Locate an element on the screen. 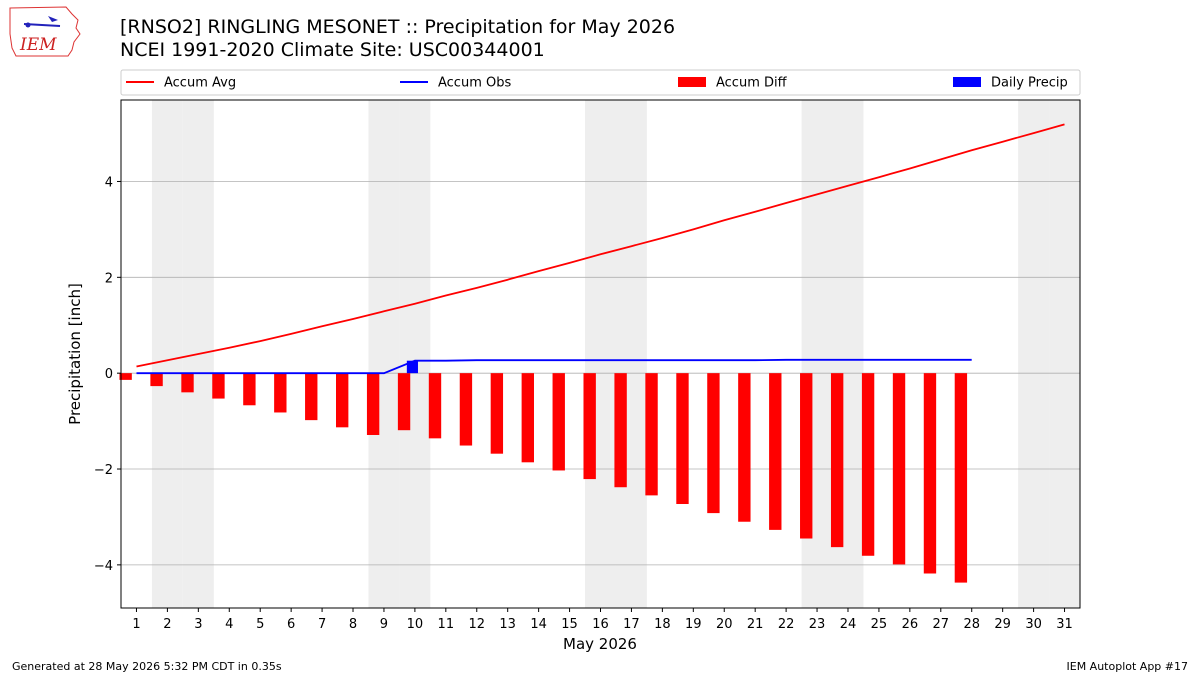  x-tick-label-11: 11 is located at coordinates (446, 624).